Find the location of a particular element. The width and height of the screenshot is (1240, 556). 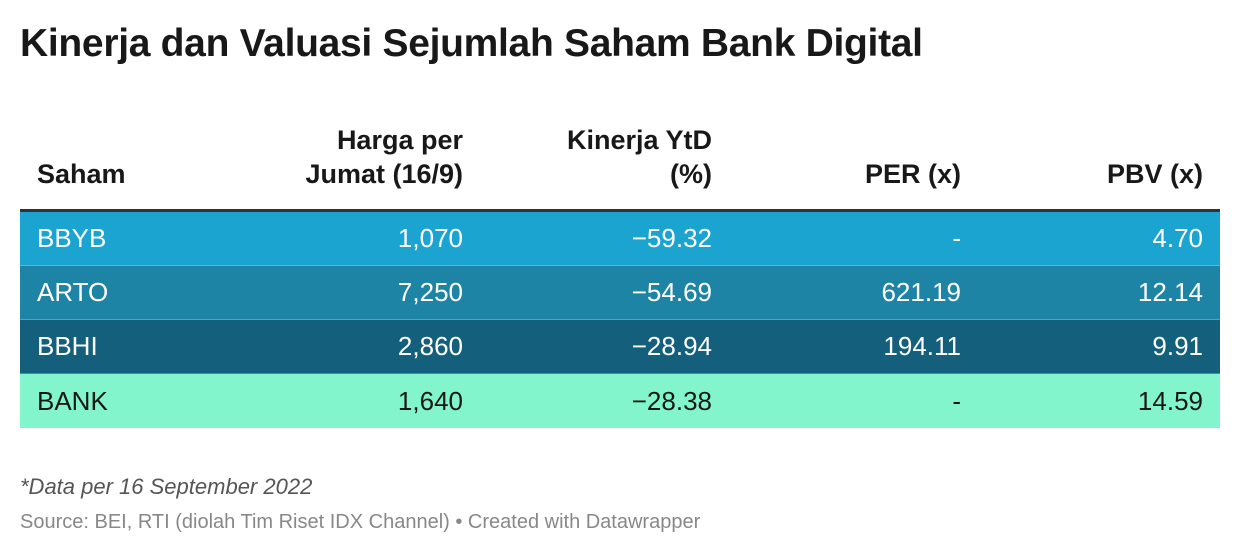

cell-kinerja: −28.38 is located at coordinates (671, 400).